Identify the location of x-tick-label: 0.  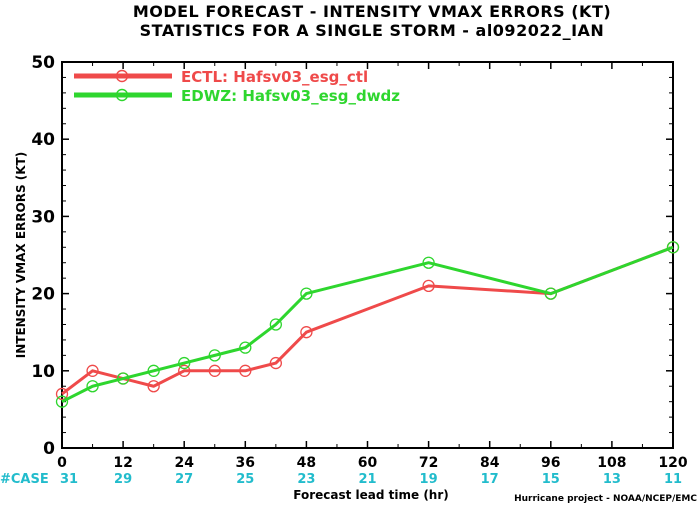
(62, 463).